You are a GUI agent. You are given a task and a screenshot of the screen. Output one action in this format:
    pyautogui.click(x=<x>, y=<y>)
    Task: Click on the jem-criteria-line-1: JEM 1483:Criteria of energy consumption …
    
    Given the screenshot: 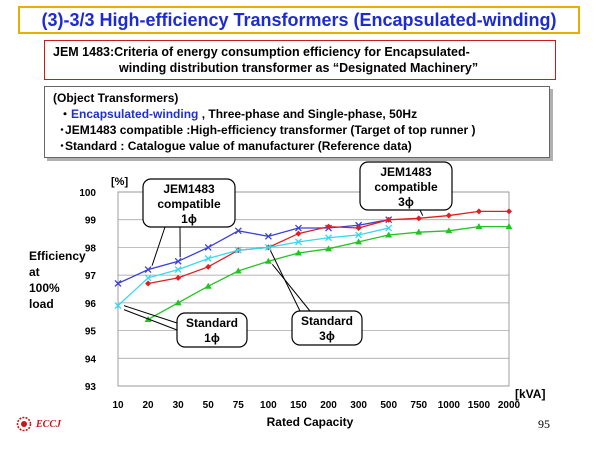 What is the action you would take?
    pyautogui.click(x=261, y=52)
    